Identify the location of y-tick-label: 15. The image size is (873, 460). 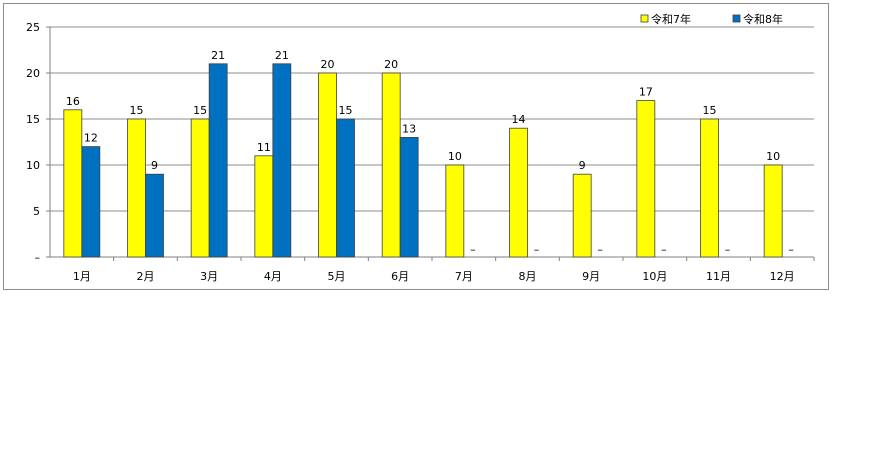
(33, 119).